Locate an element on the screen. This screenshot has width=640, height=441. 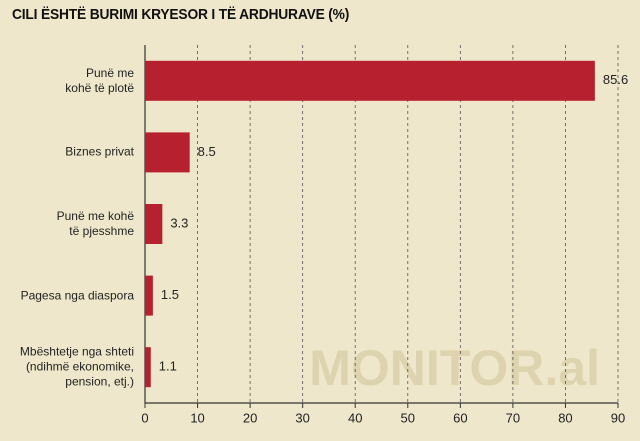
y-tick-label: Pagesa nga diaspora is located at coordinates (77, 295).